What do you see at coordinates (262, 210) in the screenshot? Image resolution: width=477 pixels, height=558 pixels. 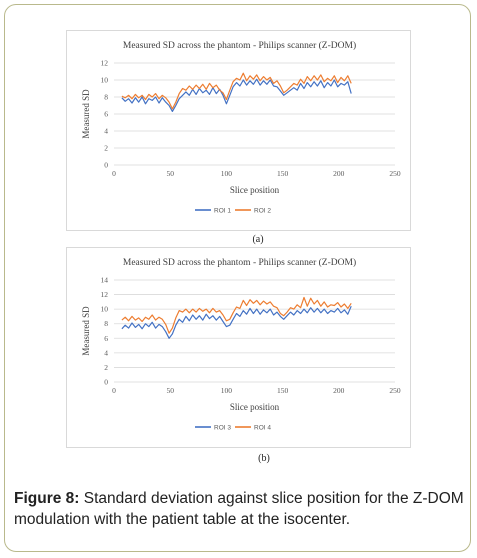 I see `legend-entry: ROI 2` at bounding box center [262, 210].